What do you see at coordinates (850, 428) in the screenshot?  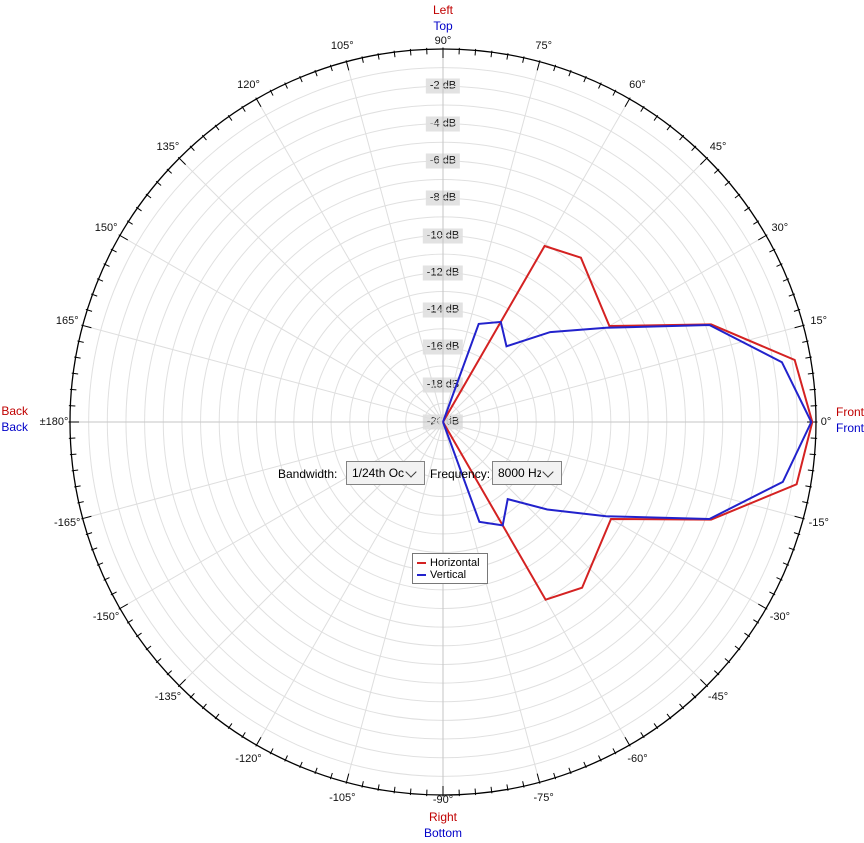 I see `direction-label-vertical-right: Front` at bounding box center [850, 428].